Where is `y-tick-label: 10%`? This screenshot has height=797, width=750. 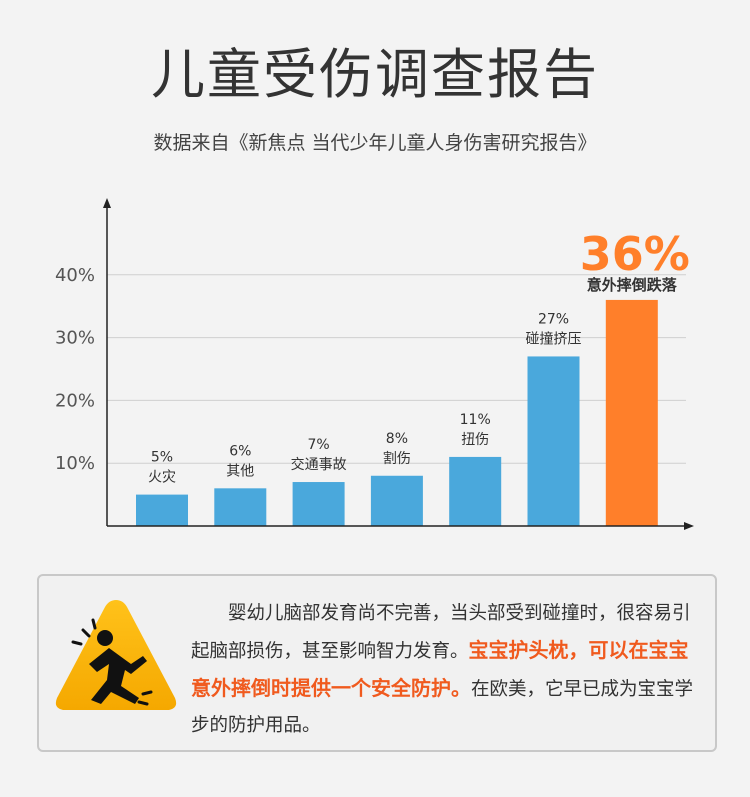
y-tick-label: 10% is located at coordinates (75, 463).